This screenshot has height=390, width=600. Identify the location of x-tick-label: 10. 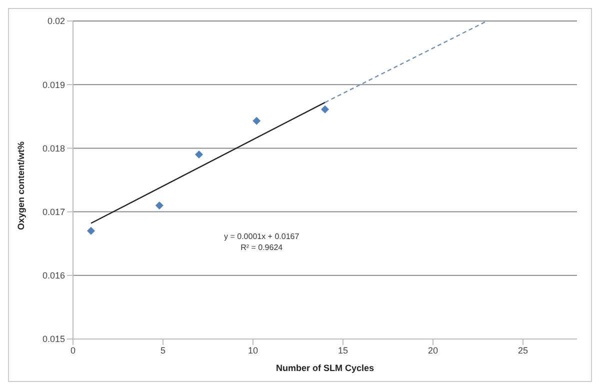
(253, 350).